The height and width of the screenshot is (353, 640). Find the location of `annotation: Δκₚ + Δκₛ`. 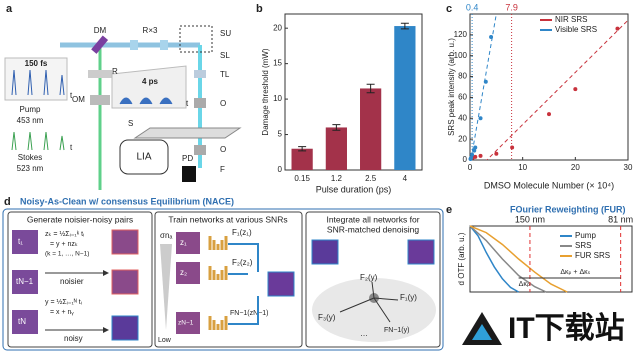

annotation: Δκₚ + Δκₛ is located at coordinates (575, 272).